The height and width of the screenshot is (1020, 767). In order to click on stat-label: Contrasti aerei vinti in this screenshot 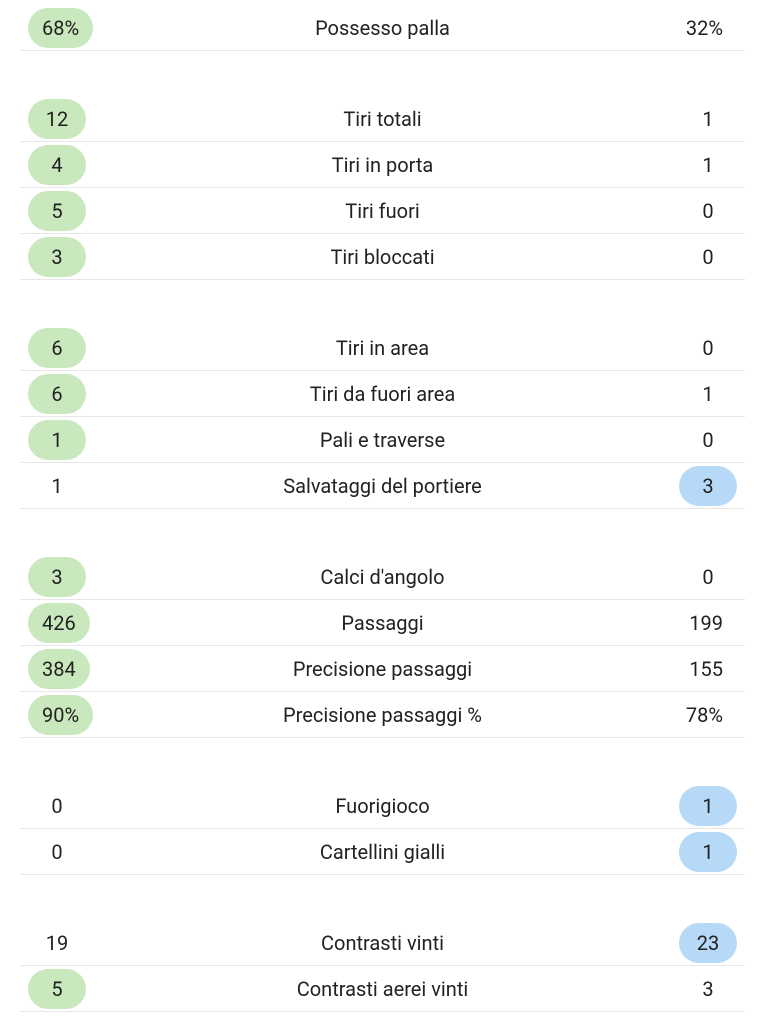, I will do `click(382, 988)`.